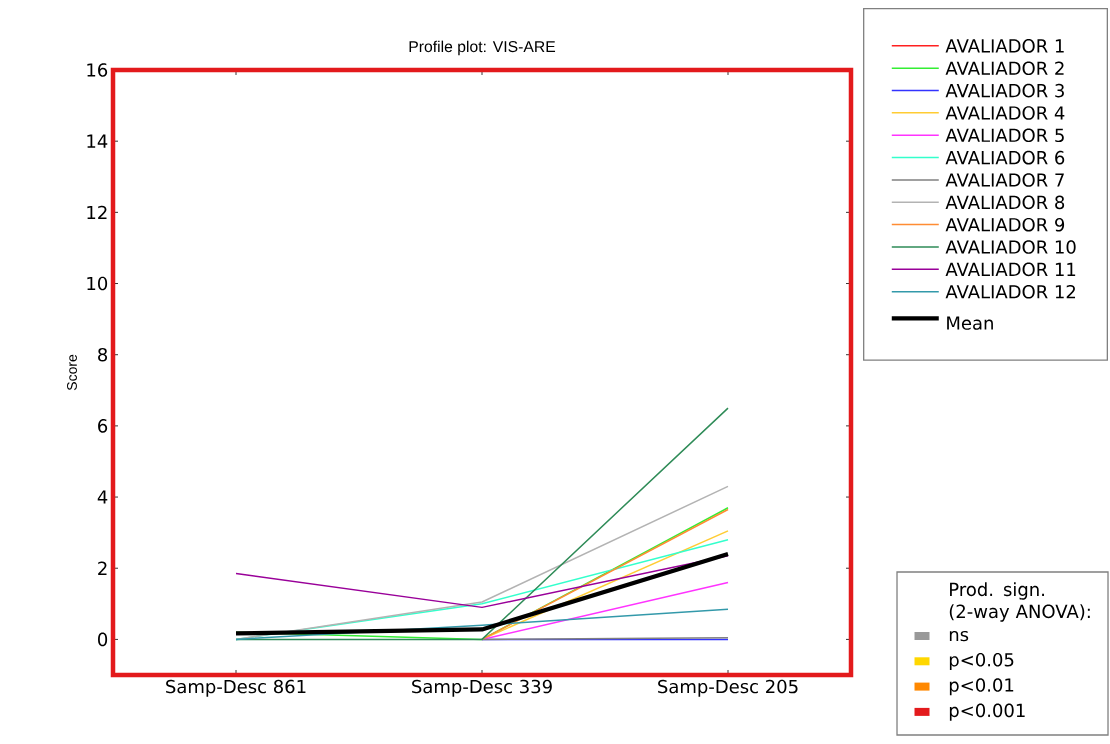 The width and height of the screenshot is (1110, 744). I want to click on y-tick-label: 10, so click(97, 283).